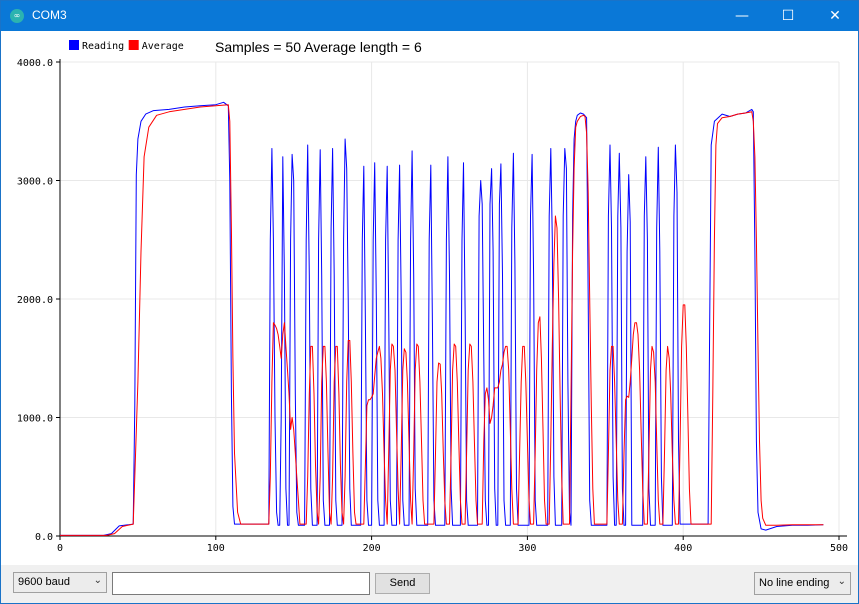 The height and width of the screenshot is (604, 859). I want to click on line-ending-select: No line ending ⌄, so click(802, 583).